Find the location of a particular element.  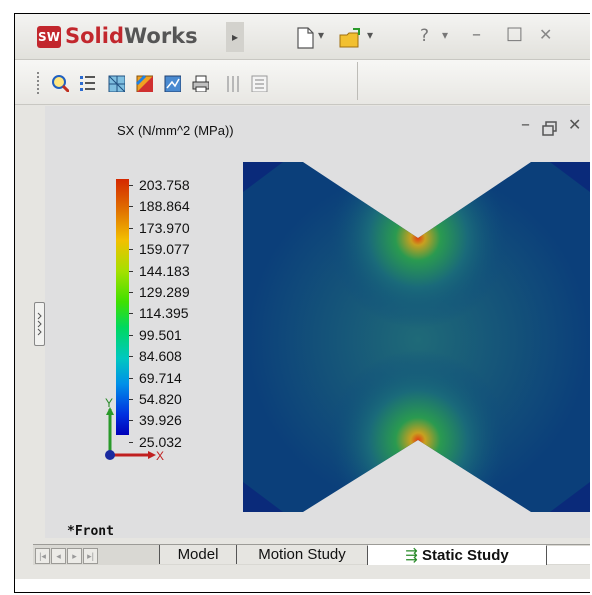

legend-color-bar is located at coordinates (122, 307).